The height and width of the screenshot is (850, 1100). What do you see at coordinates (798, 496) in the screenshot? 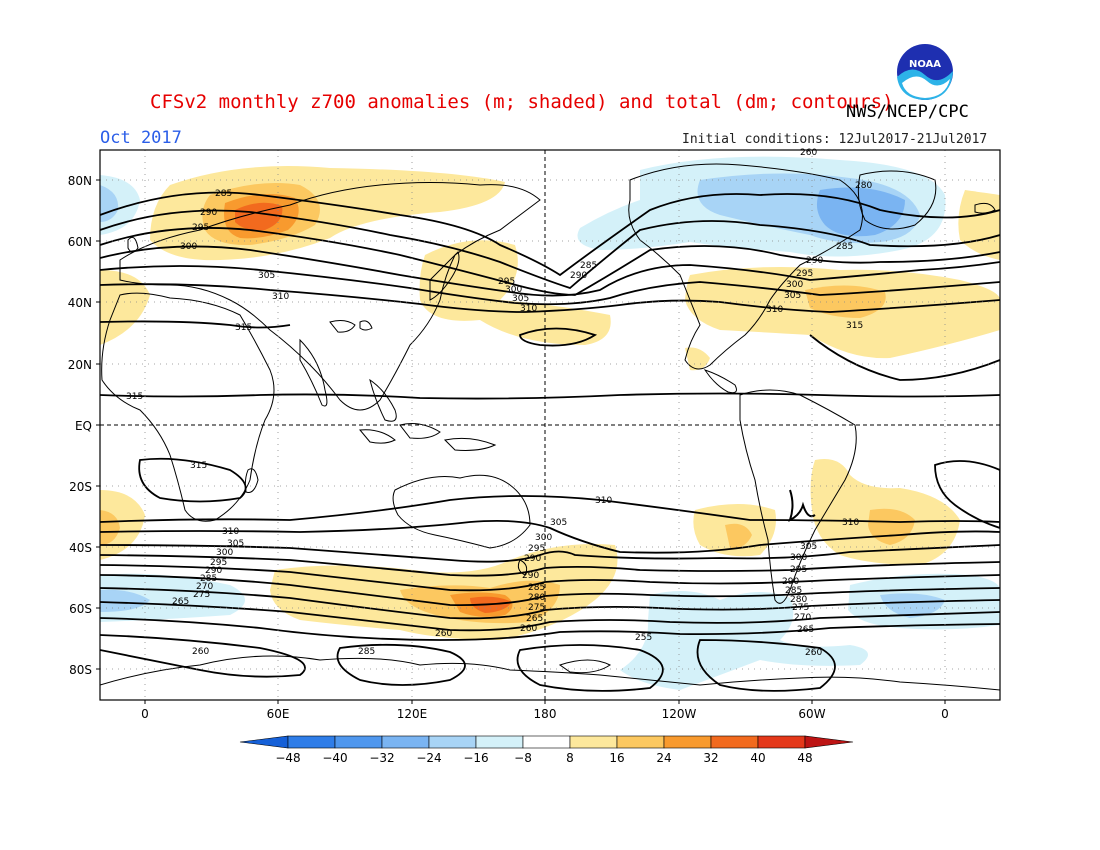
I see `coast-south-america` at bounding box center [798, 496].